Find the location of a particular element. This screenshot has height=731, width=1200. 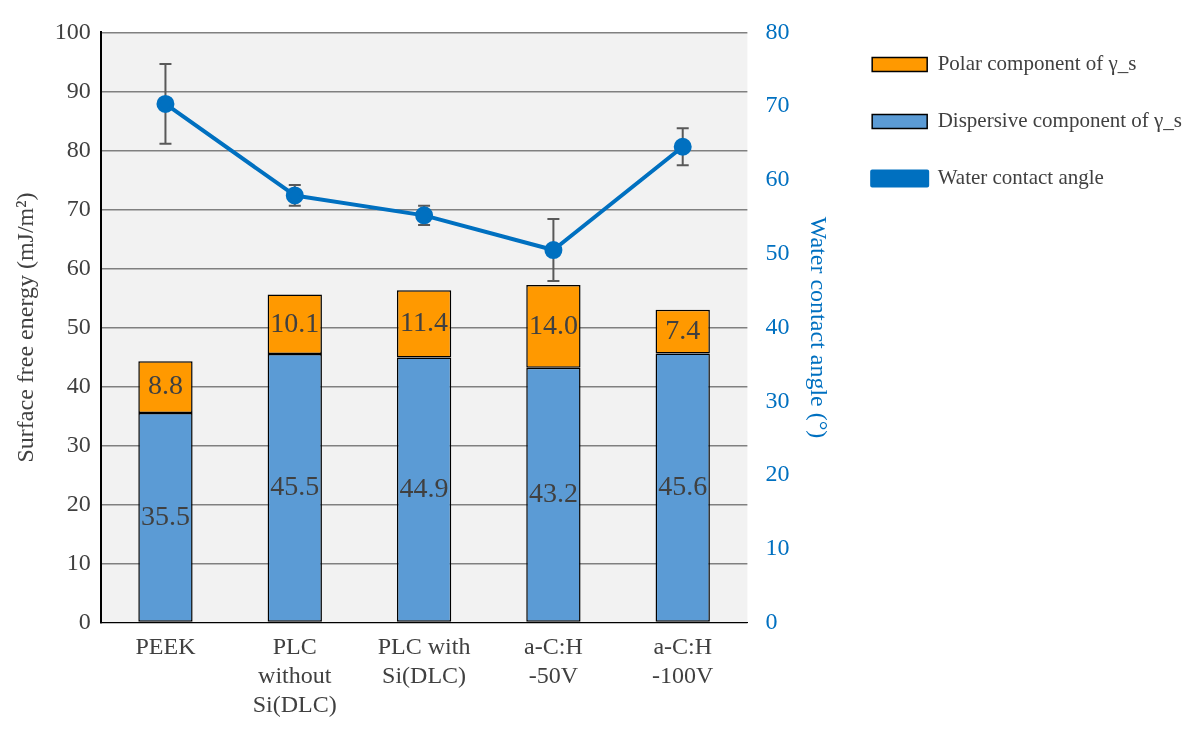

data-label: 10.1 is located at coordinates (295, 322).